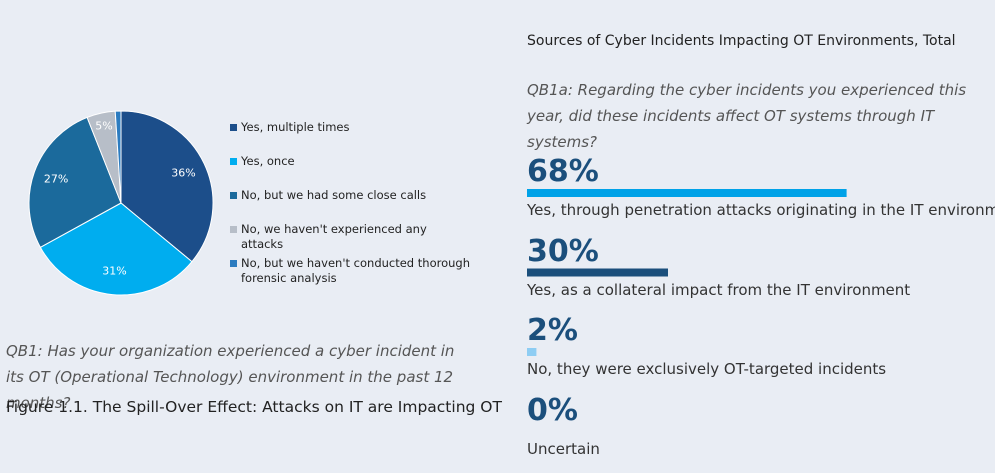 This screenshot has height=473, width=995. Describe the element at coordinates (563, 448) in the screenshot. I see `category-label: Uncertain` at that location.